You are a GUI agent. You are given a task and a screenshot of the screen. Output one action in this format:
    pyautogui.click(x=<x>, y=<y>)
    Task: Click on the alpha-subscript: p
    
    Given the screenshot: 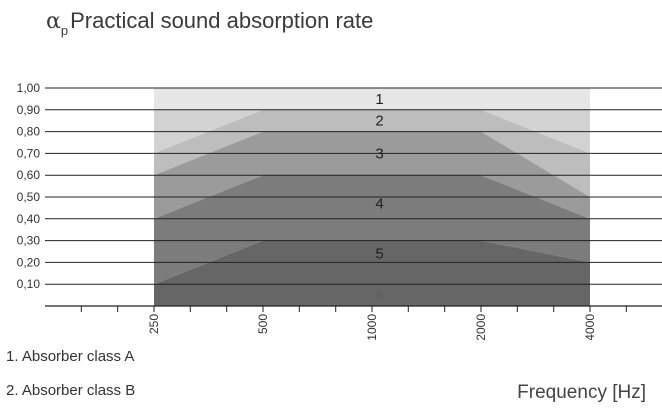 What is the action you would take?
    pyautogui.click(x=64, y=30)
    